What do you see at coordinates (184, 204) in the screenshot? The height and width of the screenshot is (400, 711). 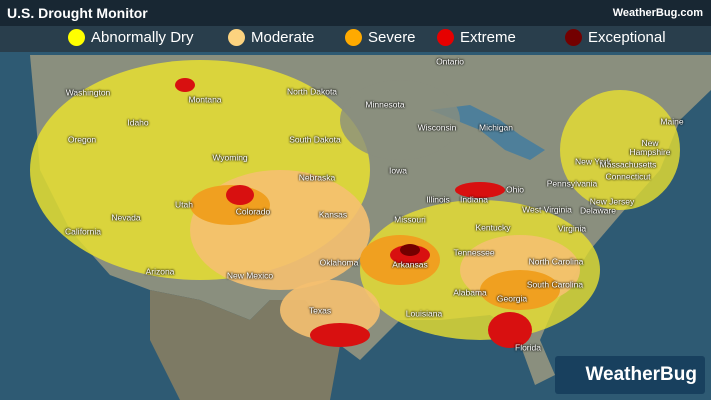 I see `state-label: Utah` at bounding box center [184, 204].